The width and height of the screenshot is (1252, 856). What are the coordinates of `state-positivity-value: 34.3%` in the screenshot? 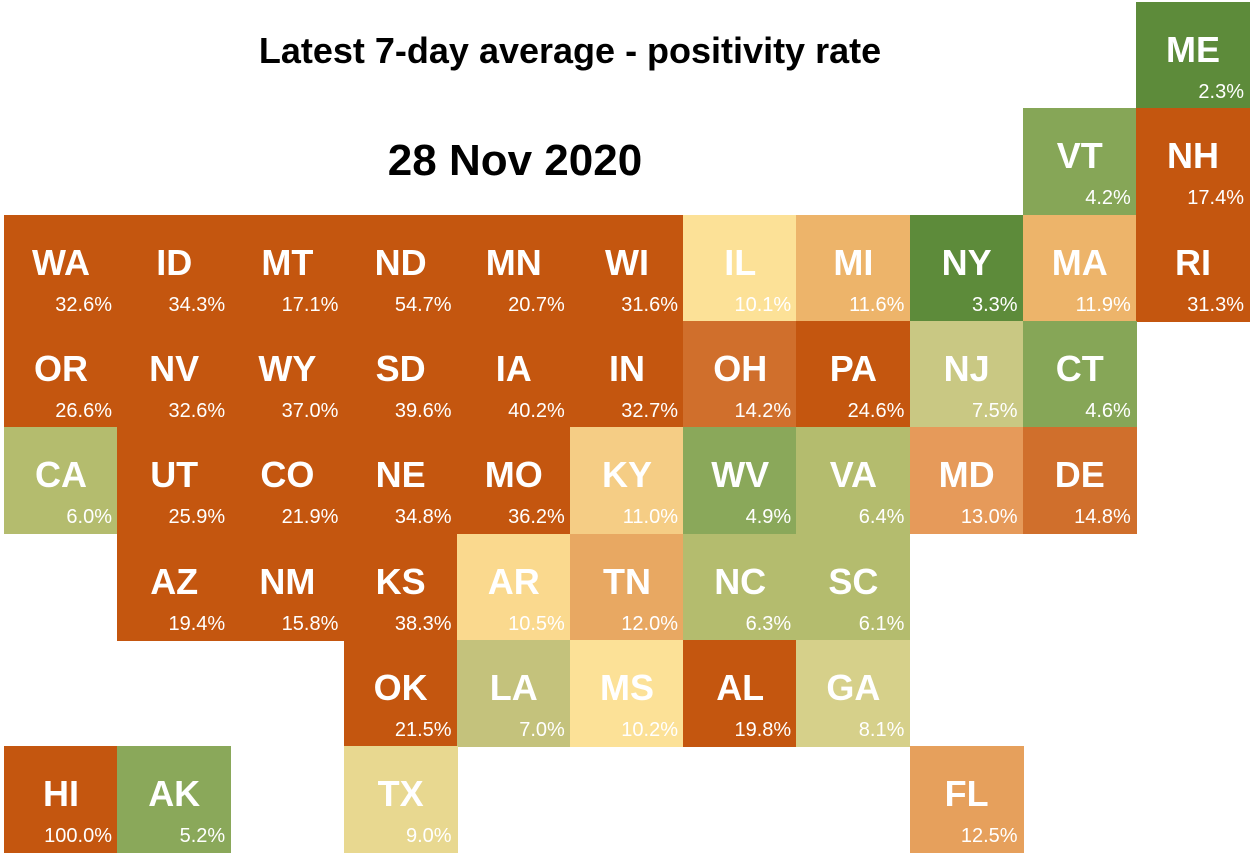 It's located at (197, 304).